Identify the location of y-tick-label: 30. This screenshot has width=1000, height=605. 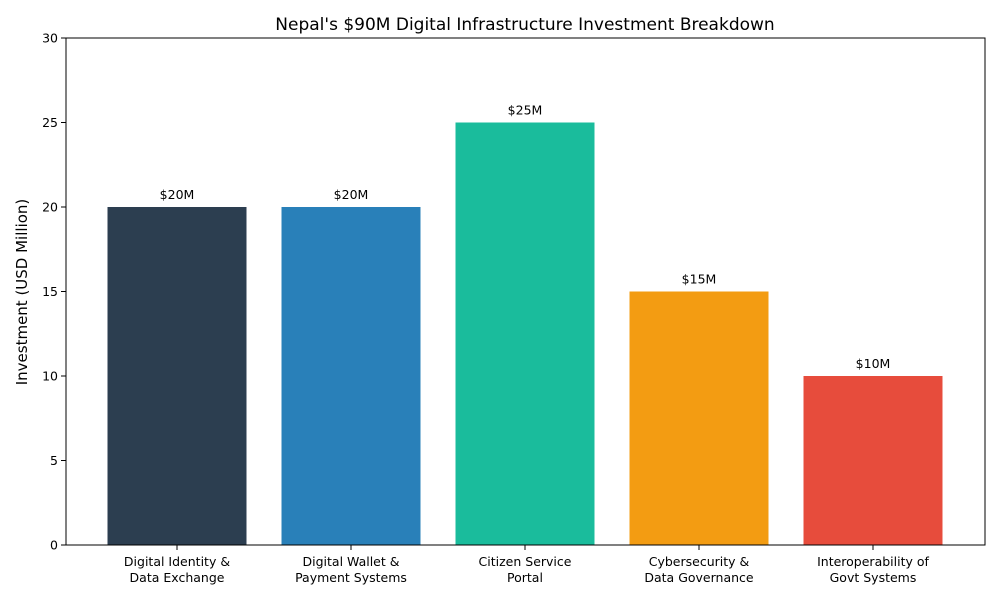
(50, 38).